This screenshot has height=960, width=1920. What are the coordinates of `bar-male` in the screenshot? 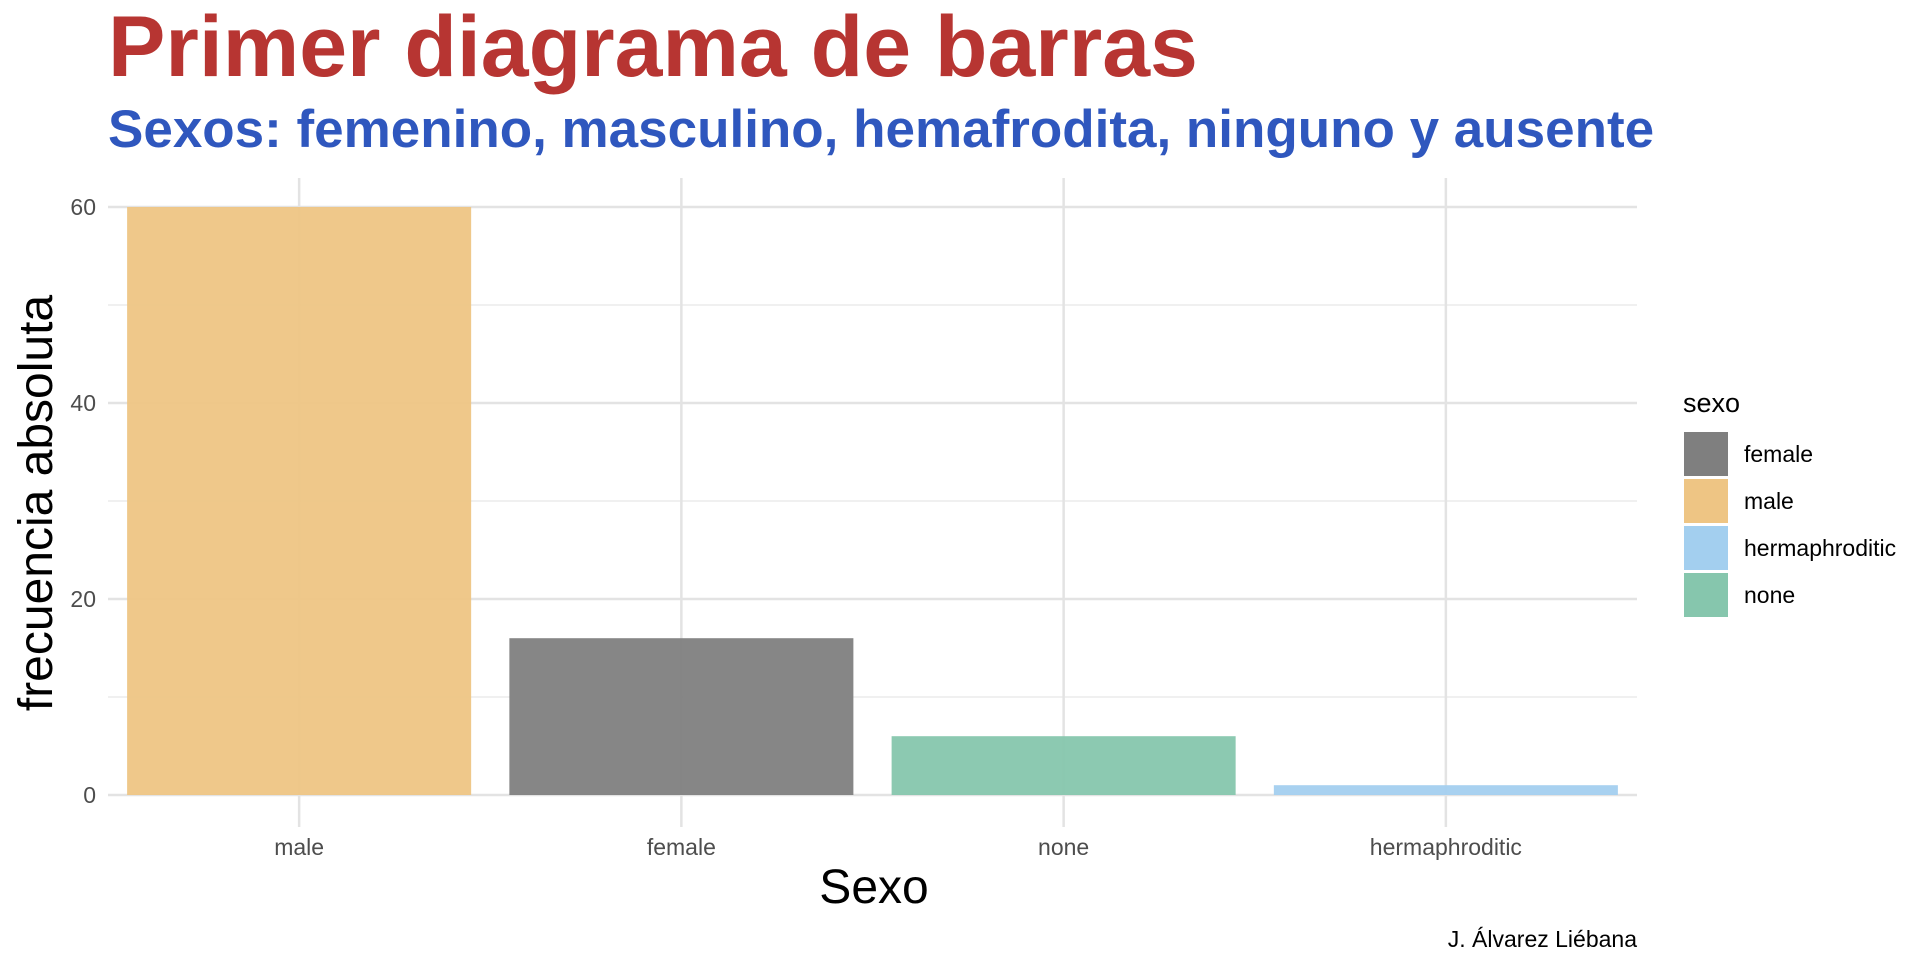 It's located at (299, 501).